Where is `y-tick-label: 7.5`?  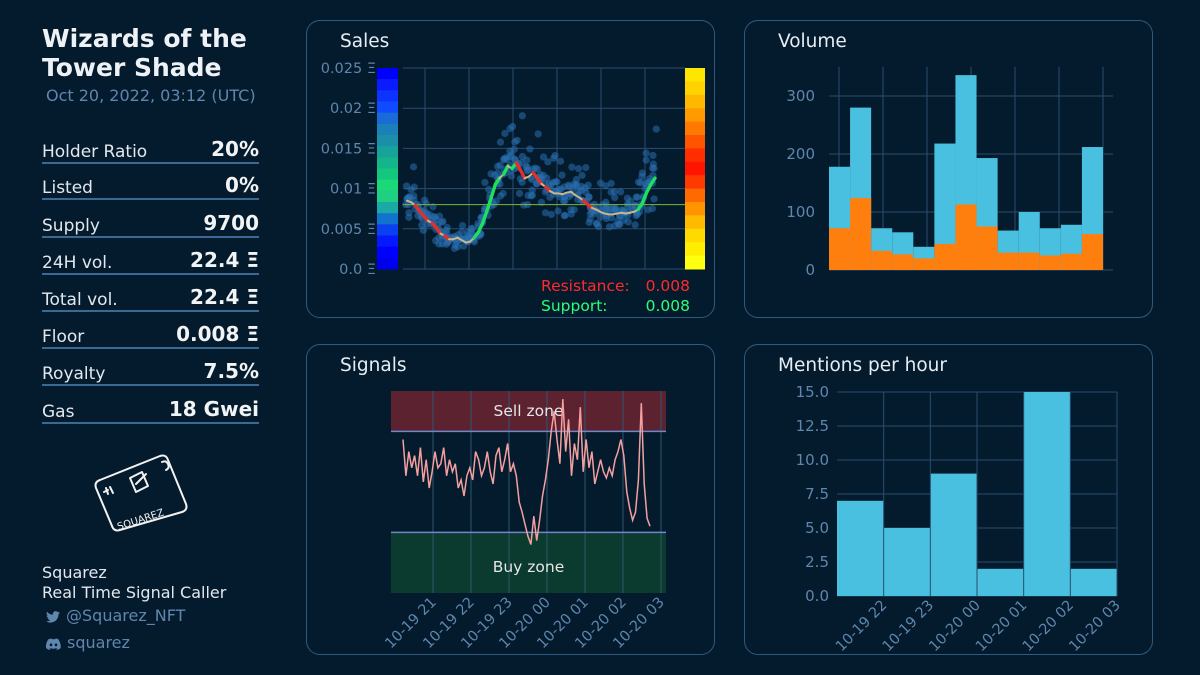 y-tick-label: 7.5 is located at coordinates (817, 494).